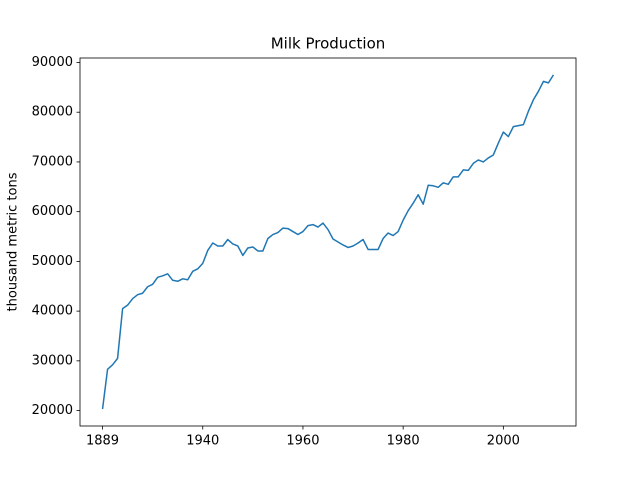 This screenshot has width=640, height=480. I want to click on y-axis-label: thousand metric tons, so click(13, 241).